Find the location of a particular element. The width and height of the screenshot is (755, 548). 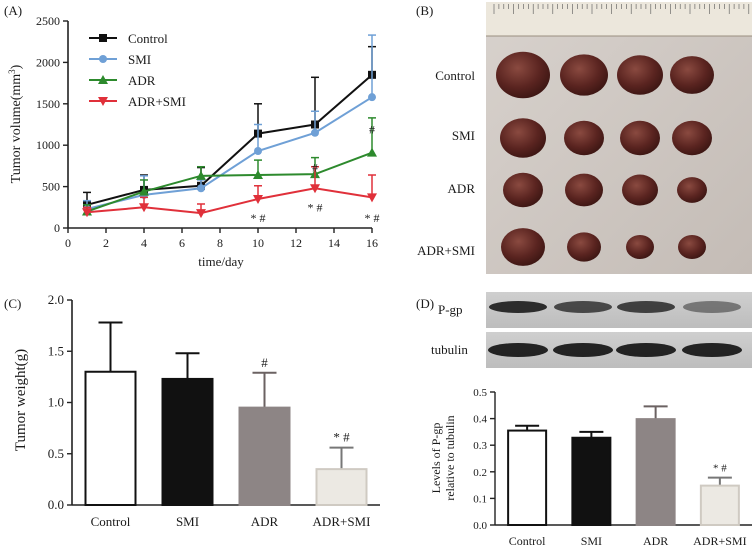

y-tick-label-a: 2500 is located at coordinates (48, 21).